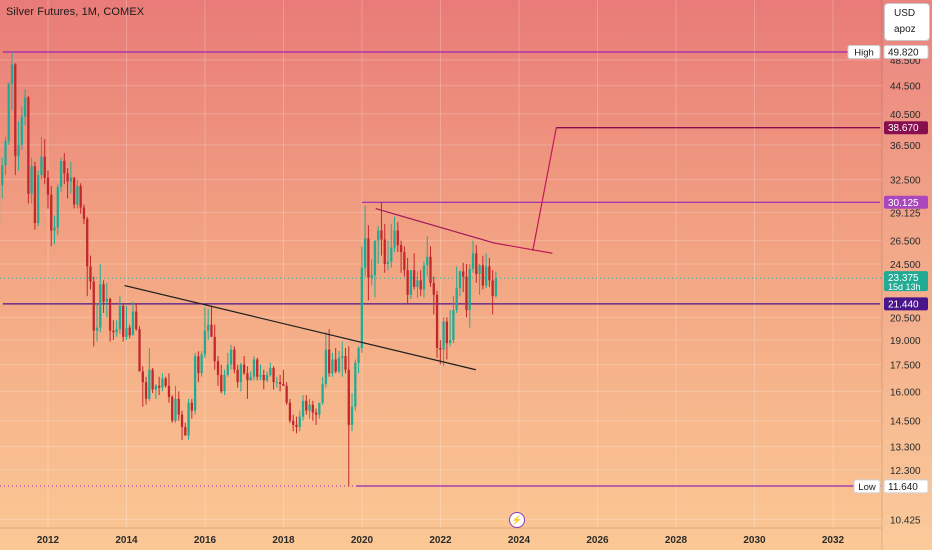  I want to click on lightning-icon: ⚡, so click(517, 520).